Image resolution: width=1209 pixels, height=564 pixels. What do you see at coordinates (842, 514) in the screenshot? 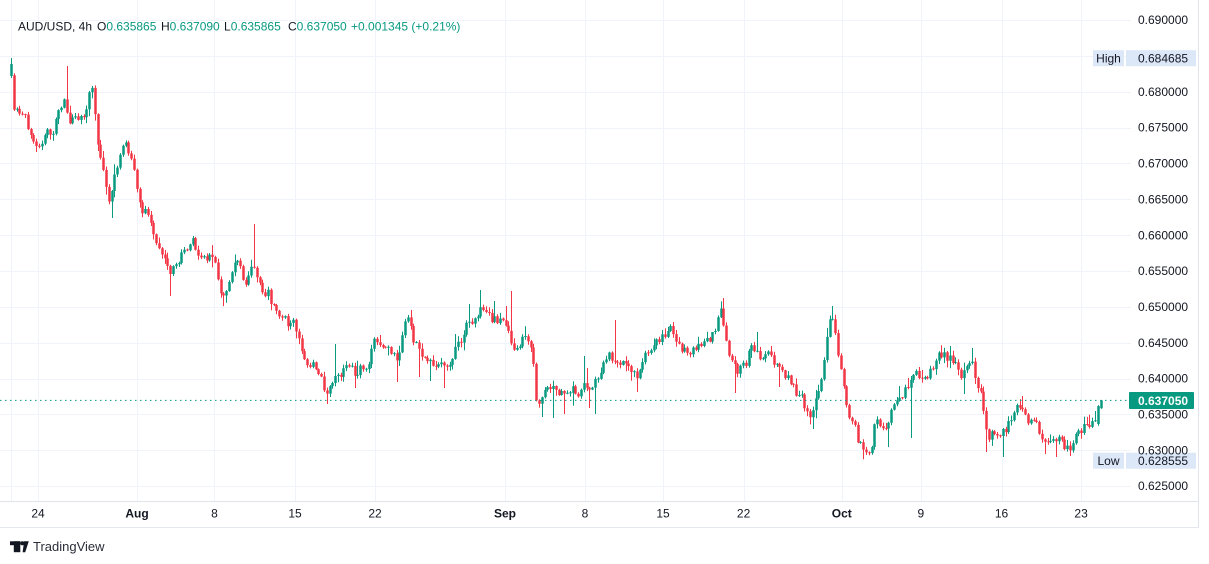
I see `svg-text: Oct` at bounding box center [842, 514].